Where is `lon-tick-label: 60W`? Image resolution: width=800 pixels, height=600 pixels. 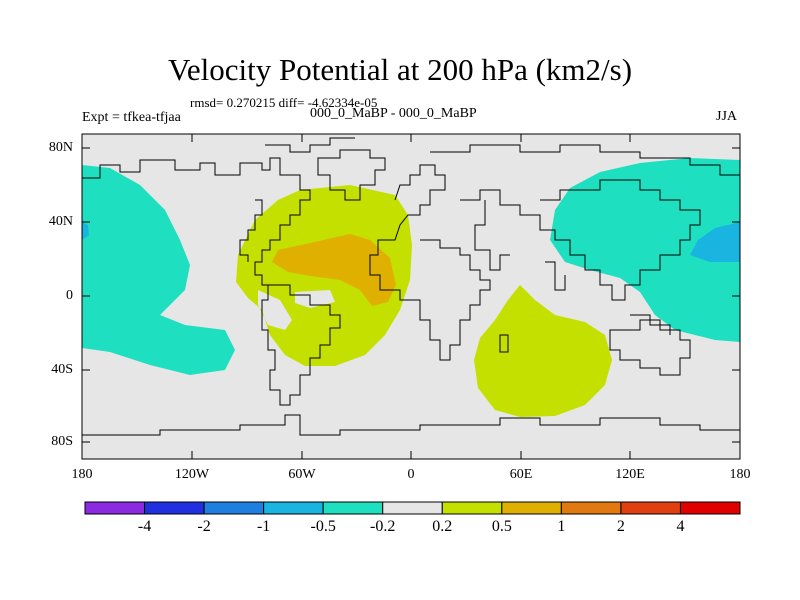 lon-tick-label: 60W is located at coordinates (302, 474).